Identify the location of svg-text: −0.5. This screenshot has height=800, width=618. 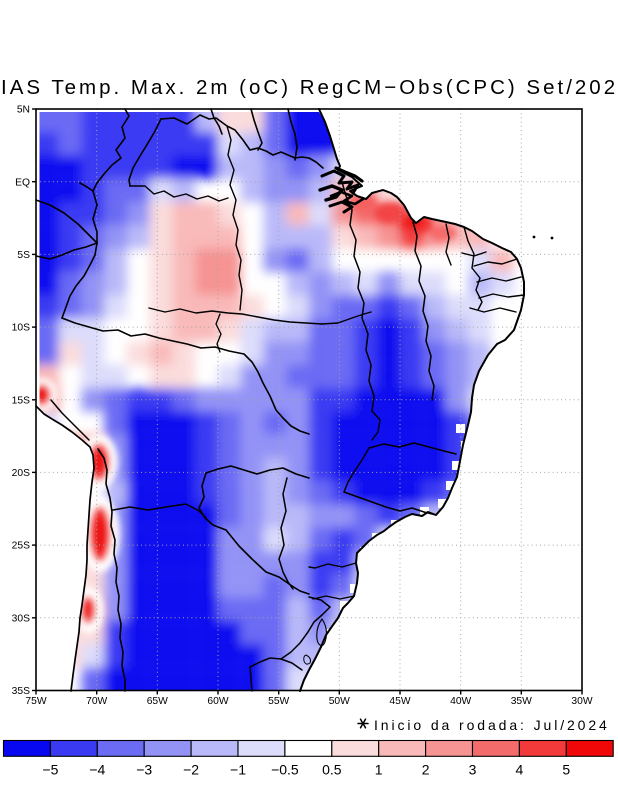
(285, 770).